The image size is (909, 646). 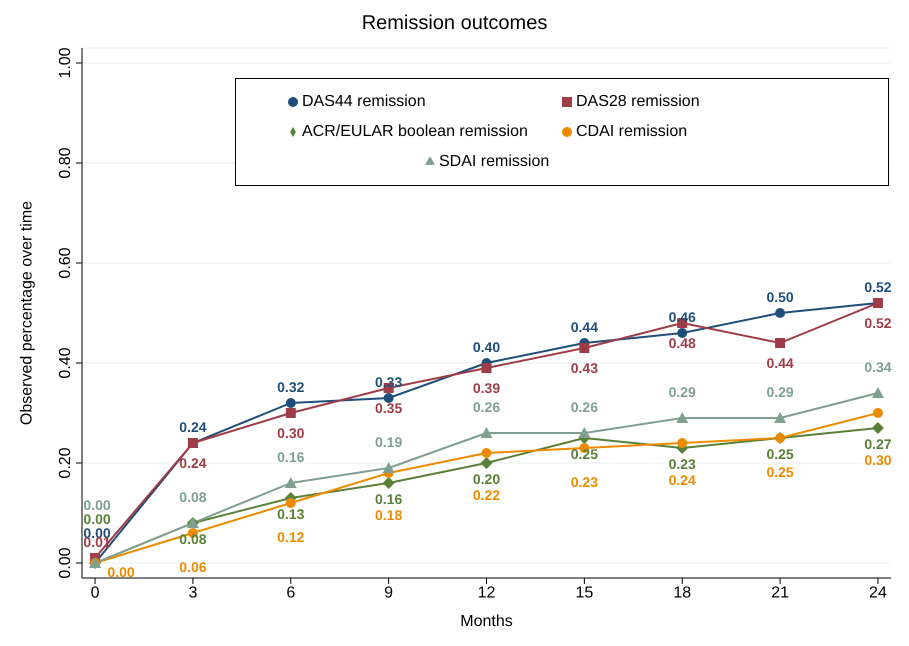 I want to click on x-tick-label: 3, so click(x=193, y=593).